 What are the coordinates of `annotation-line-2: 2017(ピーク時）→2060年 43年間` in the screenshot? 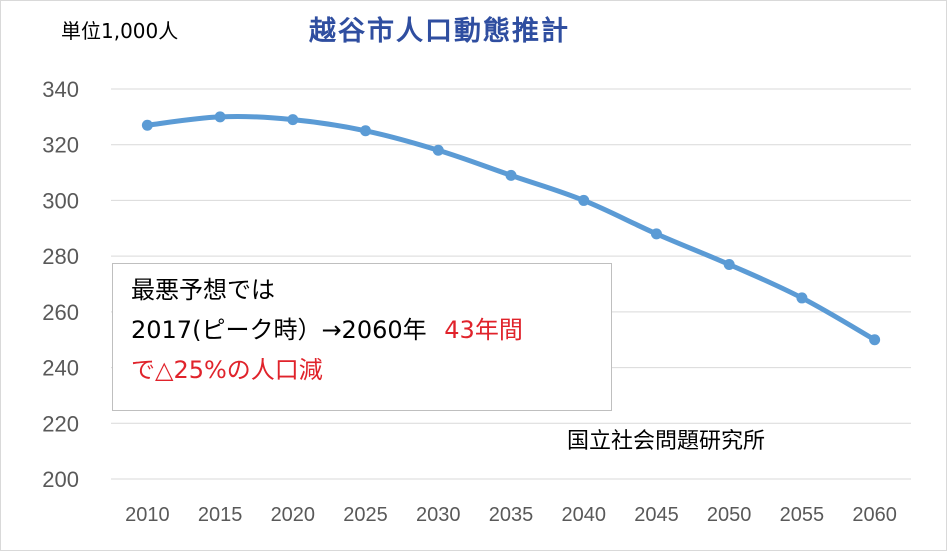 It's located at (371, 330).